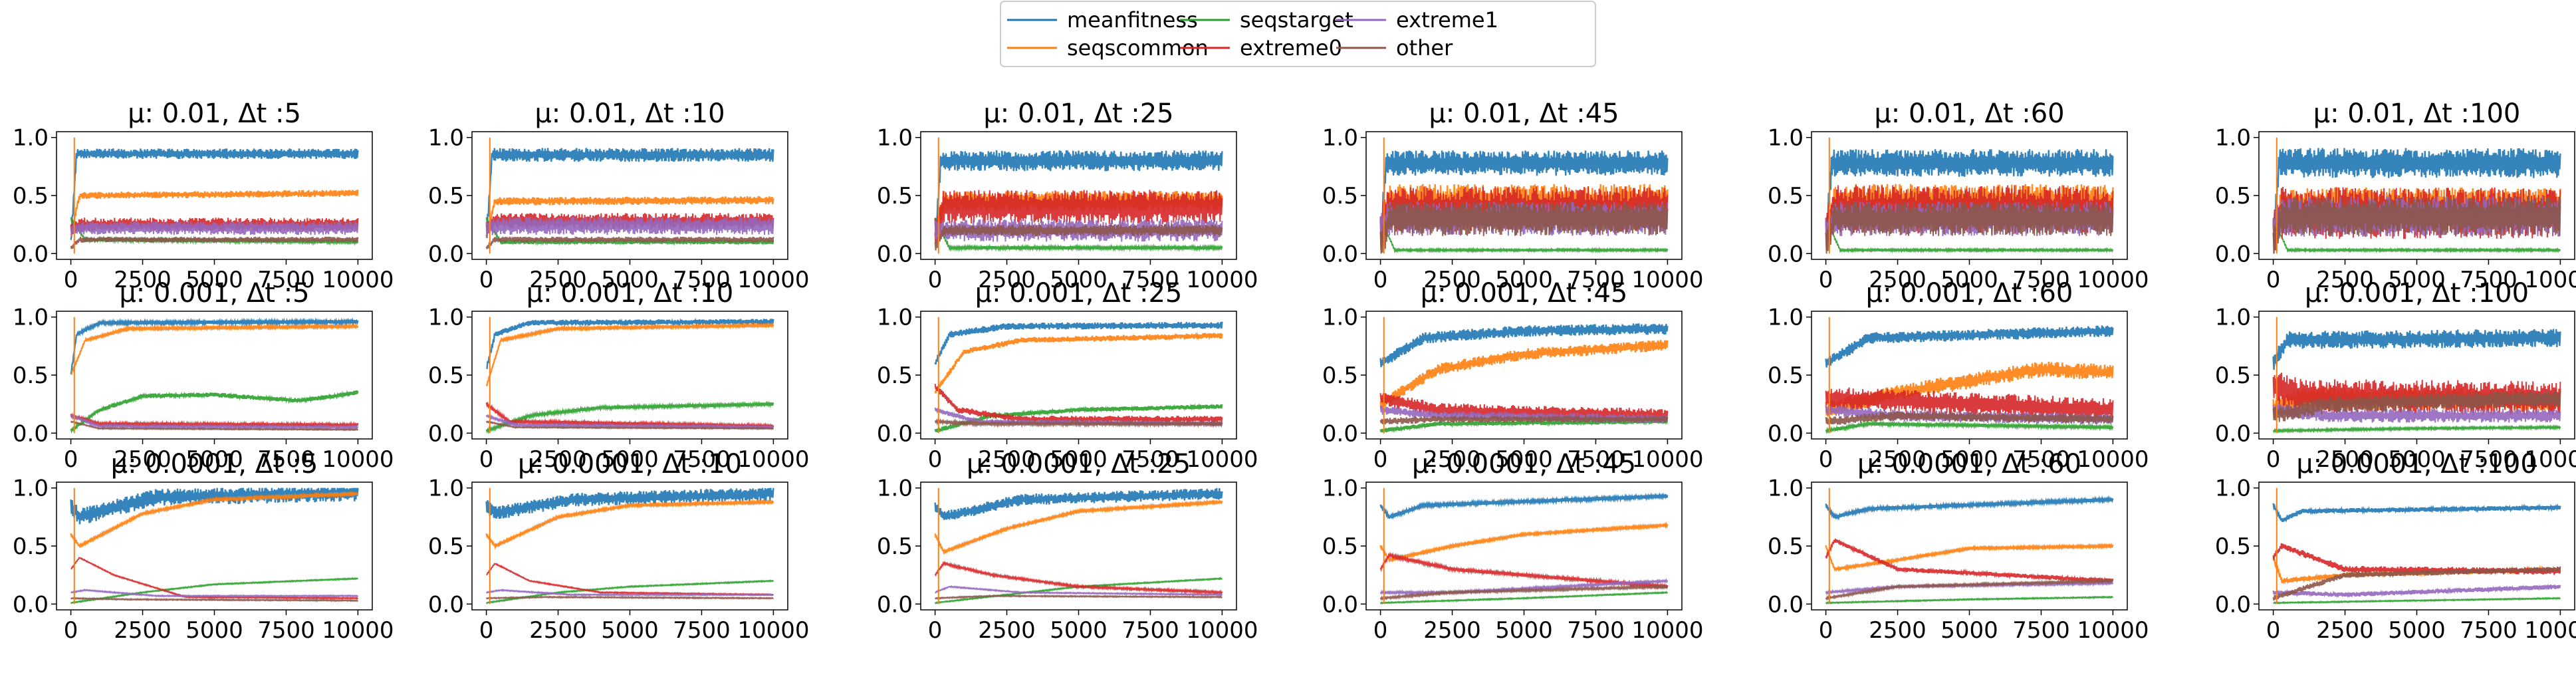 The image size is (2576, 685). I want to click on legend-label-extreme1: extreme1, so click(1447, 20).